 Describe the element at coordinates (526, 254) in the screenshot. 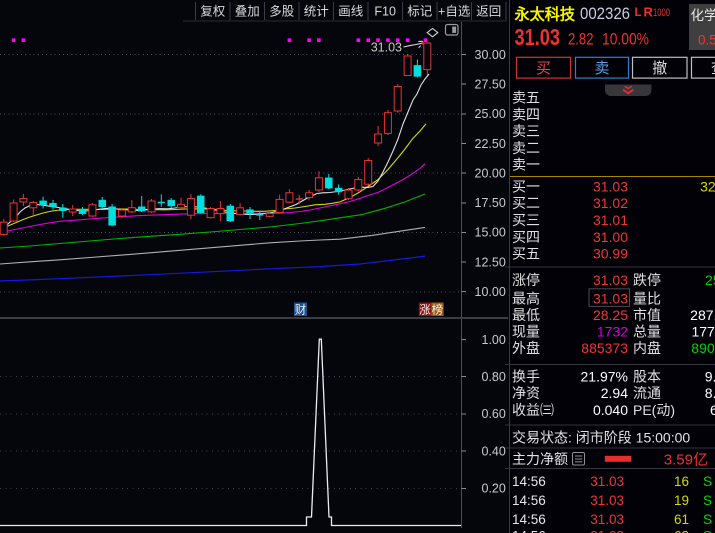

I see `svg-text: 买五` at that location.